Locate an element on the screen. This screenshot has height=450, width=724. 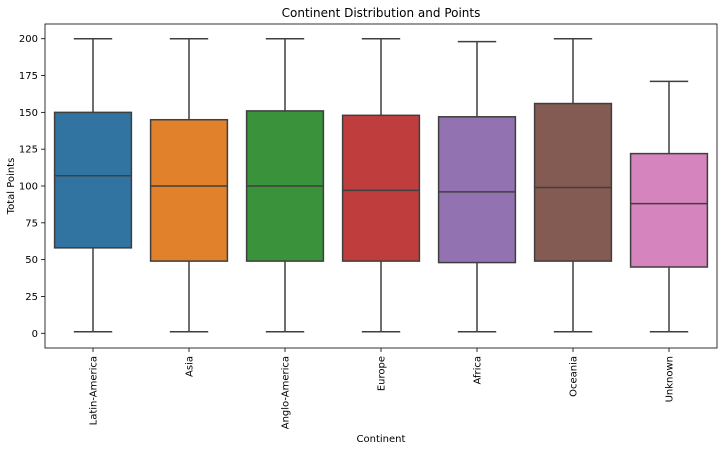
x-tick-label: Asia is located at coordinates (190, 366).